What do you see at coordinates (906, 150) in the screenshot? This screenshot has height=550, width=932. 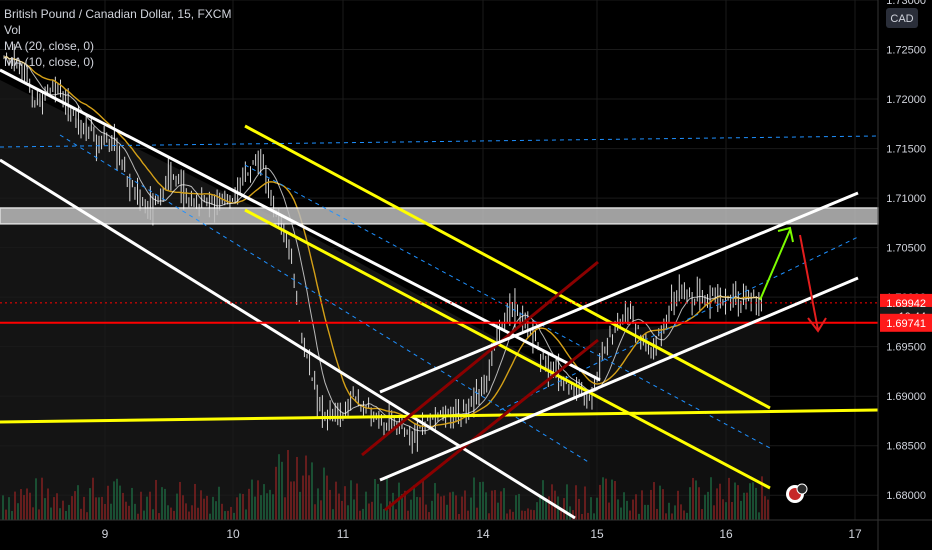 I see `y-tick-label: 1.71500` at bounding box center [906, 150].